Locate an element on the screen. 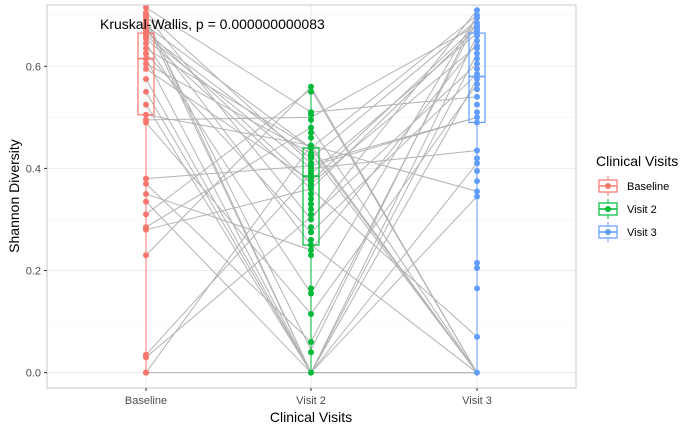 The image size is (700, 432). legend-item: Visit 2 is located at coordinates (627, 209).